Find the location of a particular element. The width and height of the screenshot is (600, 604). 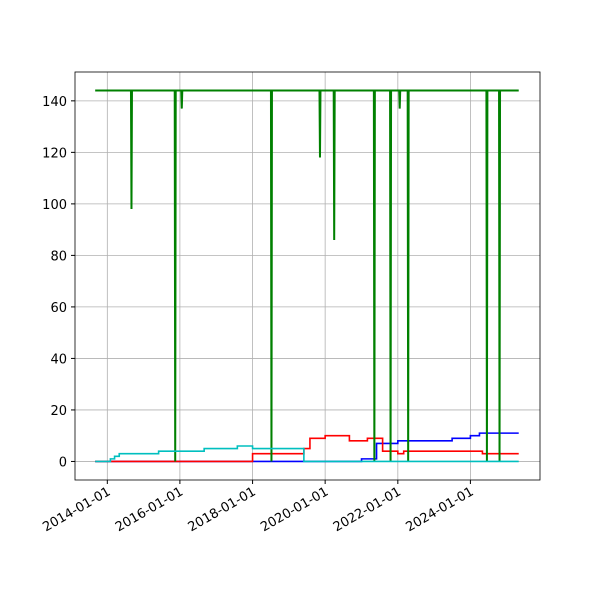

x-tick-label: 2018-01-01 is located at coordinates (222, 509).